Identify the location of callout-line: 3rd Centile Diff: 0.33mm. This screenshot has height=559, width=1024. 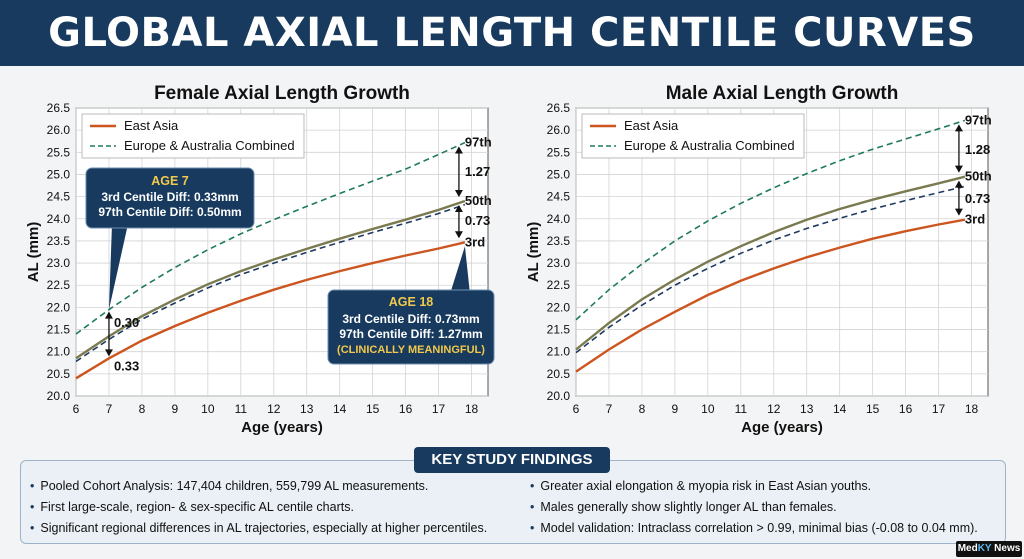
(169, 197).